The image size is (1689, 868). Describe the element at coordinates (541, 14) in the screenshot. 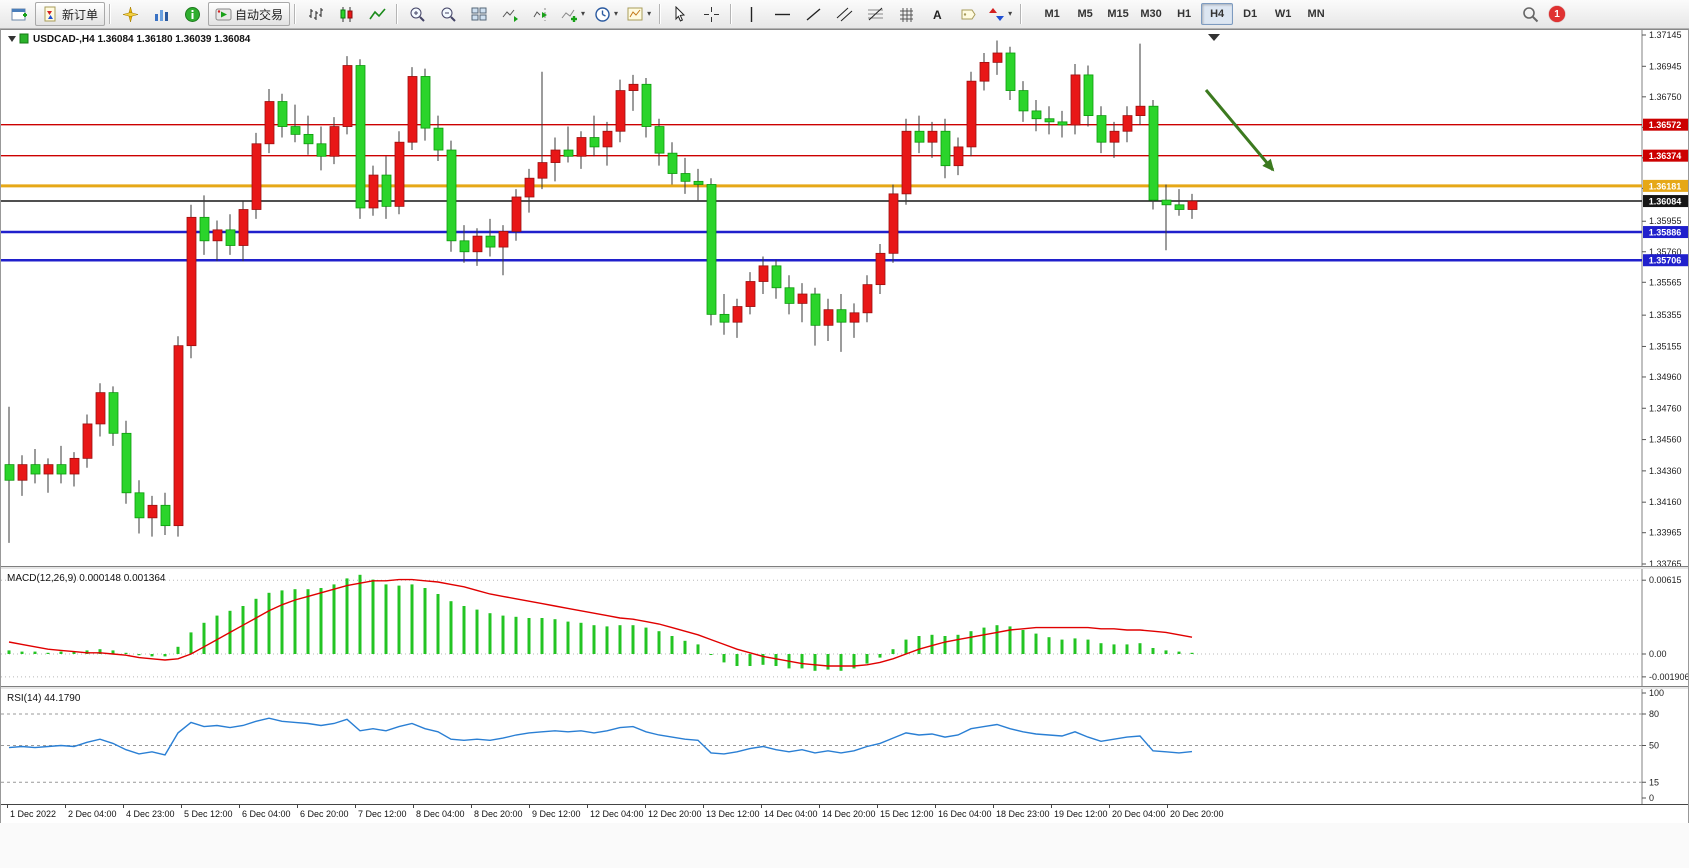

I see `chart-shift-button` at that location.